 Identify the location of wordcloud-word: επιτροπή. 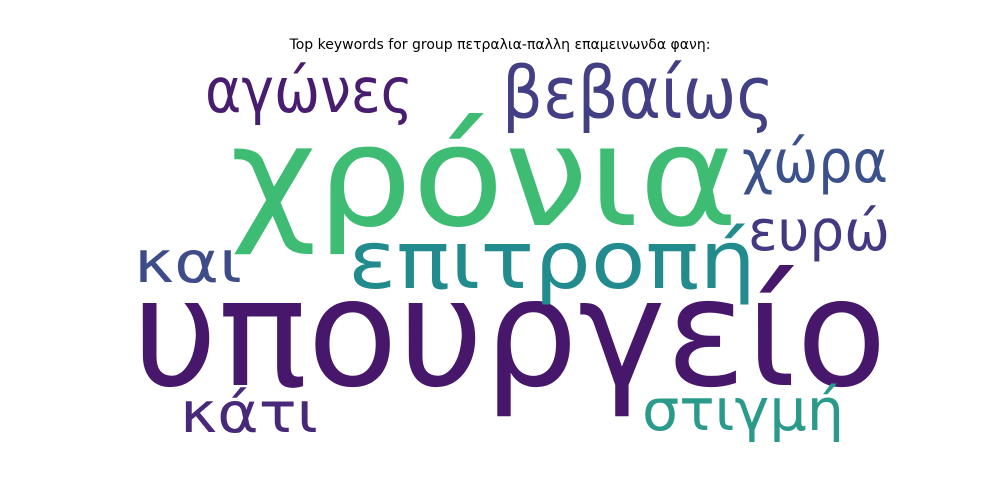
(552, 260).